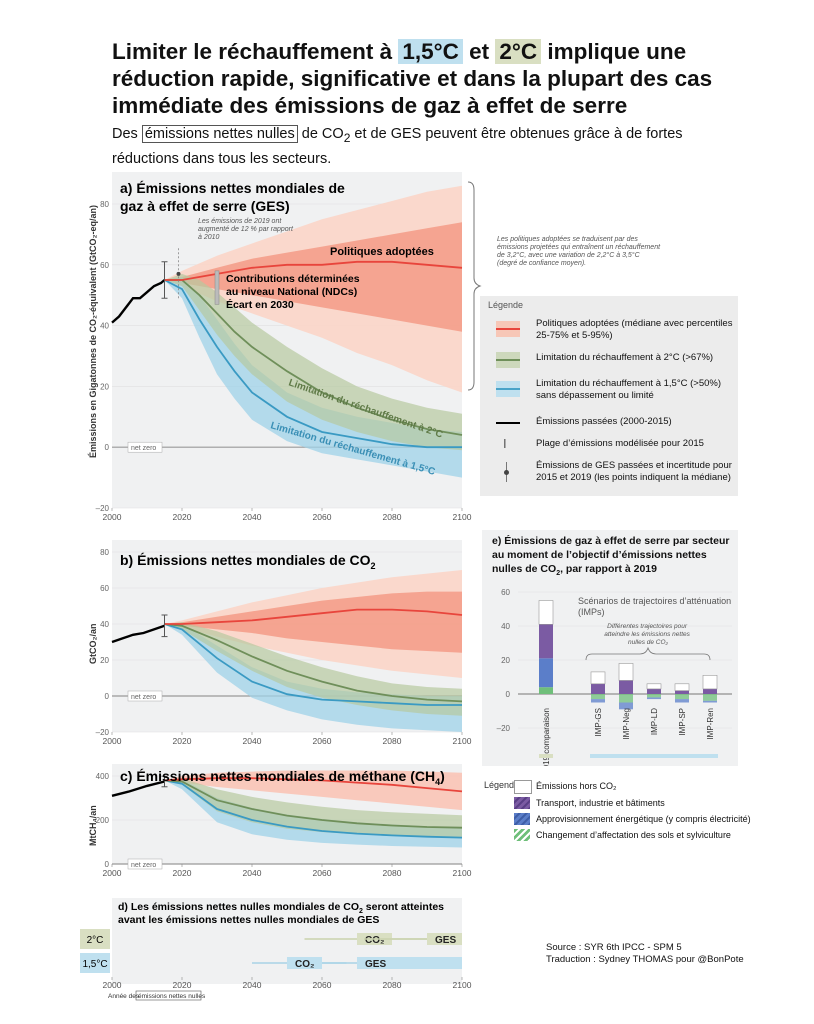 Image resolution: width=814 pixels, height=1024 pixels. I want to click on bar-IMP-GS, so click(598, 697).